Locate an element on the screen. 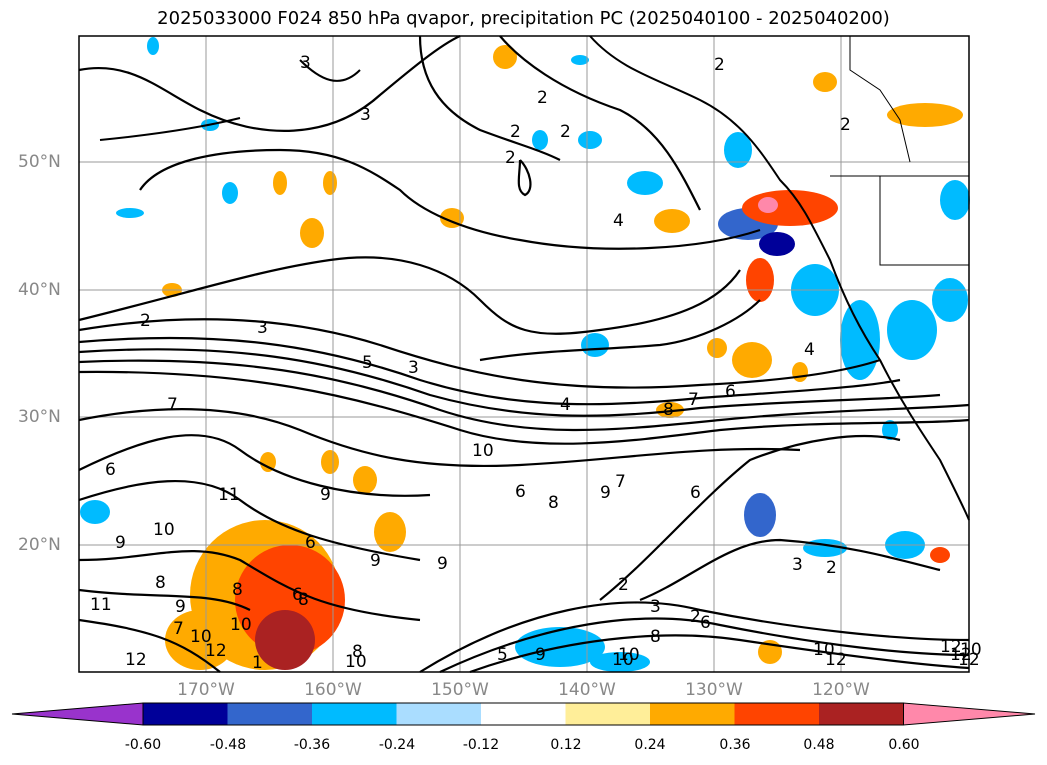 This screenshot has width=1047, height=765. colorbar-tick: 0.12 is located at coordinates (566, 745).